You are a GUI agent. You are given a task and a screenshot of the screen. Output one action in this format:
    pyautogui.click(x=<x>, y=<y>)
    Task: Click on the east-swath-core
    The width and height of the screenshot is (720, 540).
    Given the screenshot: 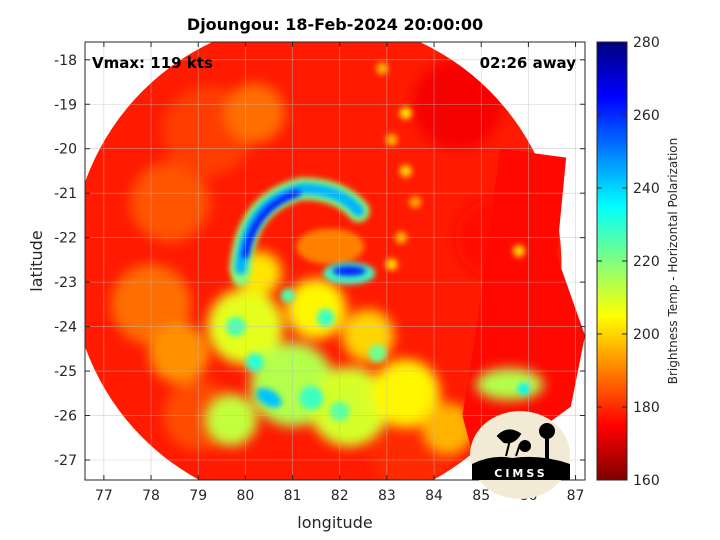 What is the action you would take?
    pyautogui.click(x=523, y=388)
    